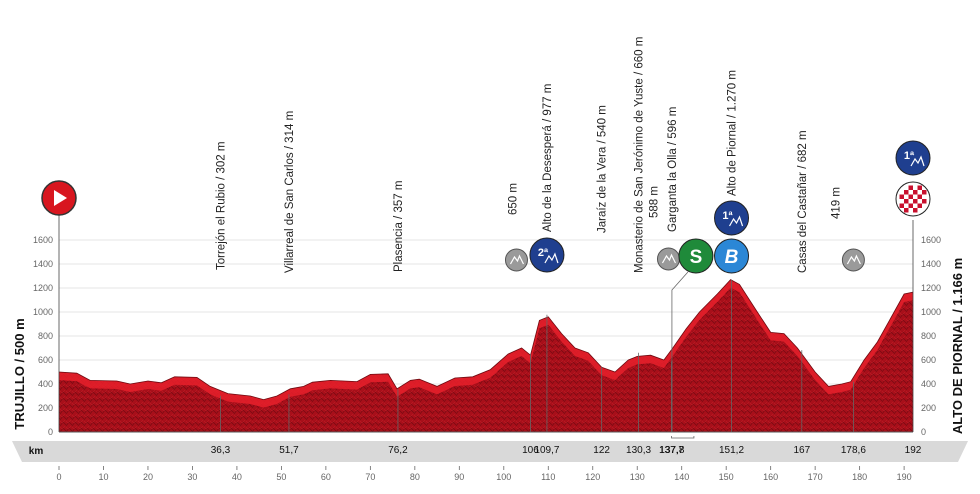  What do you see at coordinates (221, 450) in the screenshot?
I see `waypoint-km-label: 36,3` at bounding box center [221, 450].